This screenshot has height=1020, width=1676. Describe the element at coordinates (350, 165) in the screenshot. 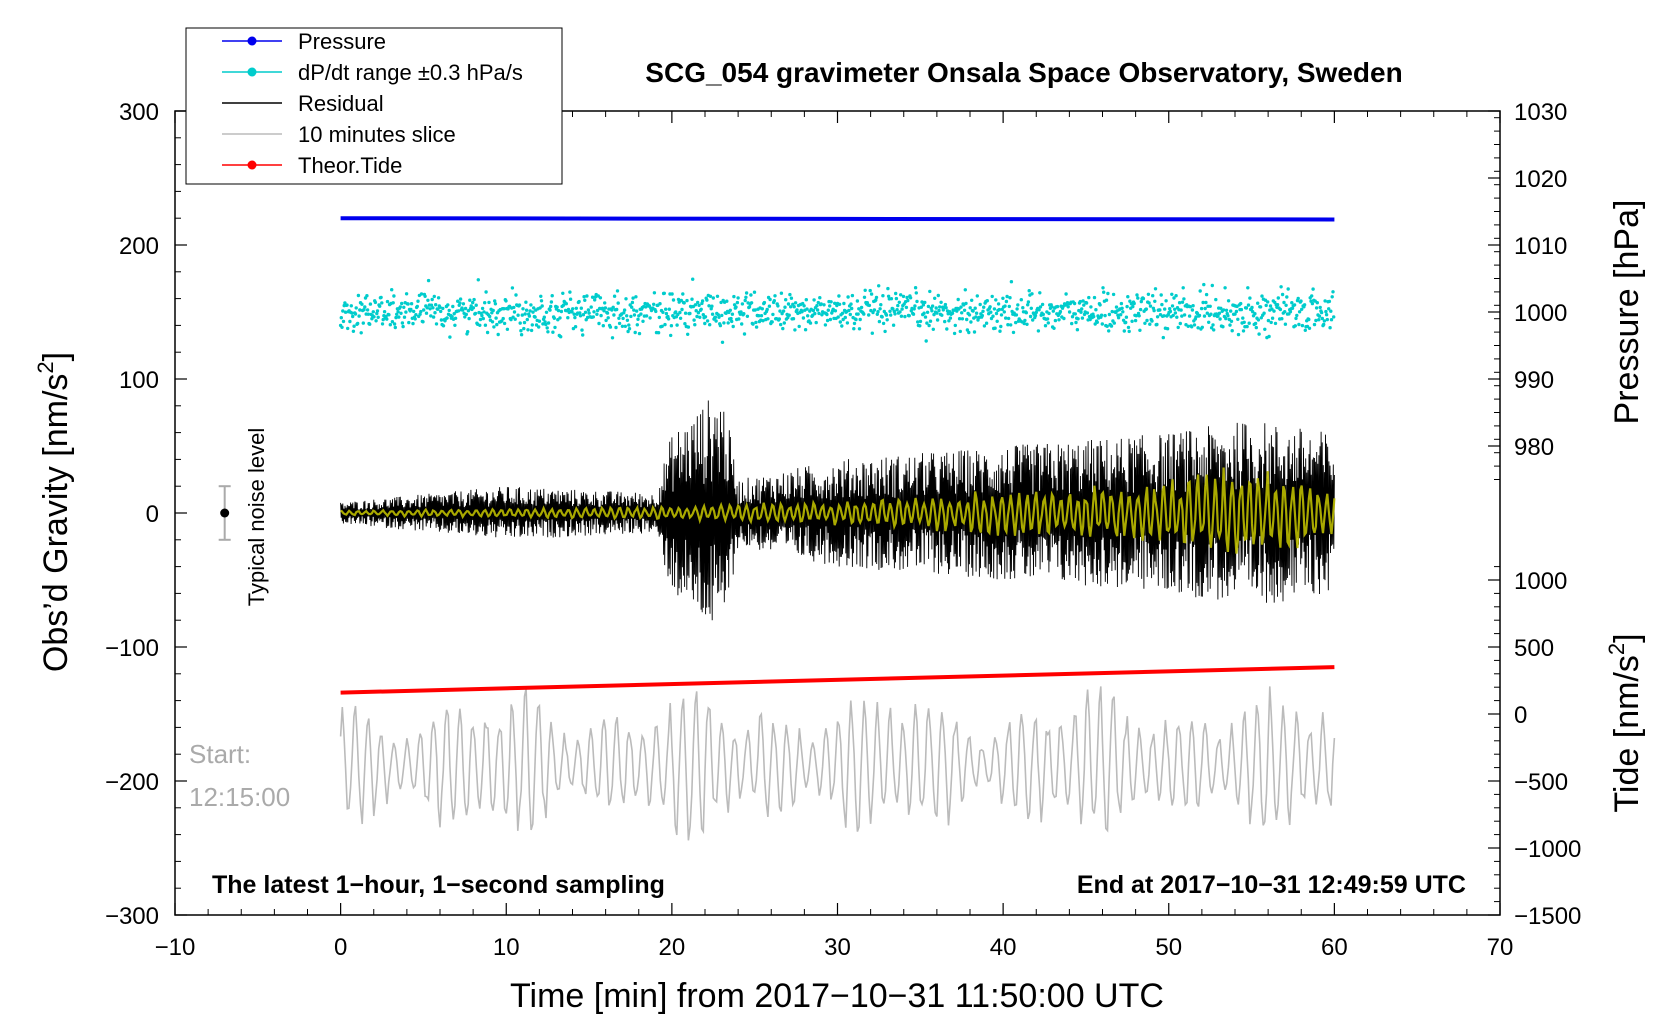

I see `legend-label: Theor.Tide` at that location.